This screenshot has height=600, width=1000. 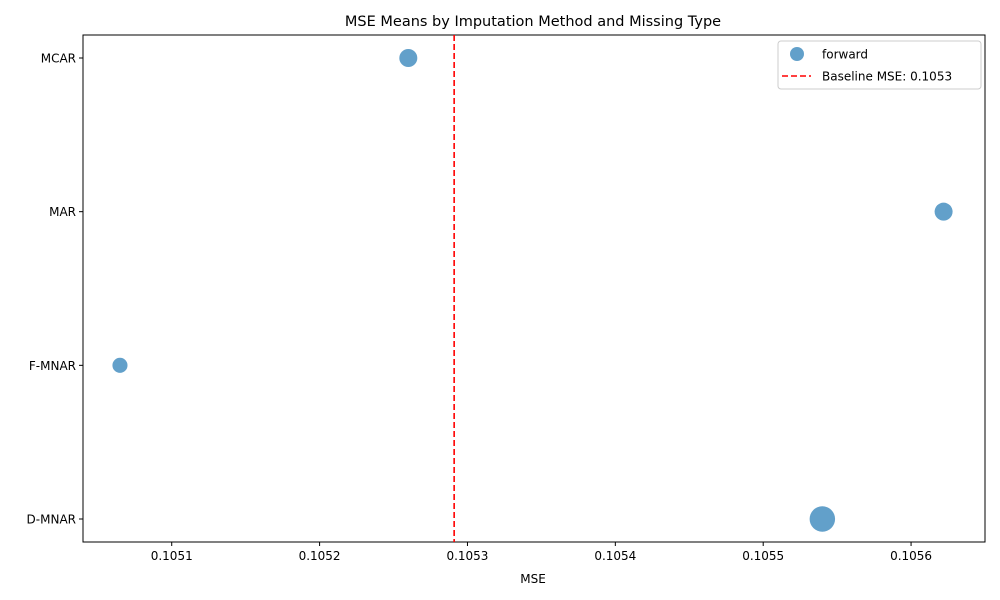 What do you see at coordinates (822, 519) in the screenshot?
I see `point-d-mnar` at bounding box center [822, 519].